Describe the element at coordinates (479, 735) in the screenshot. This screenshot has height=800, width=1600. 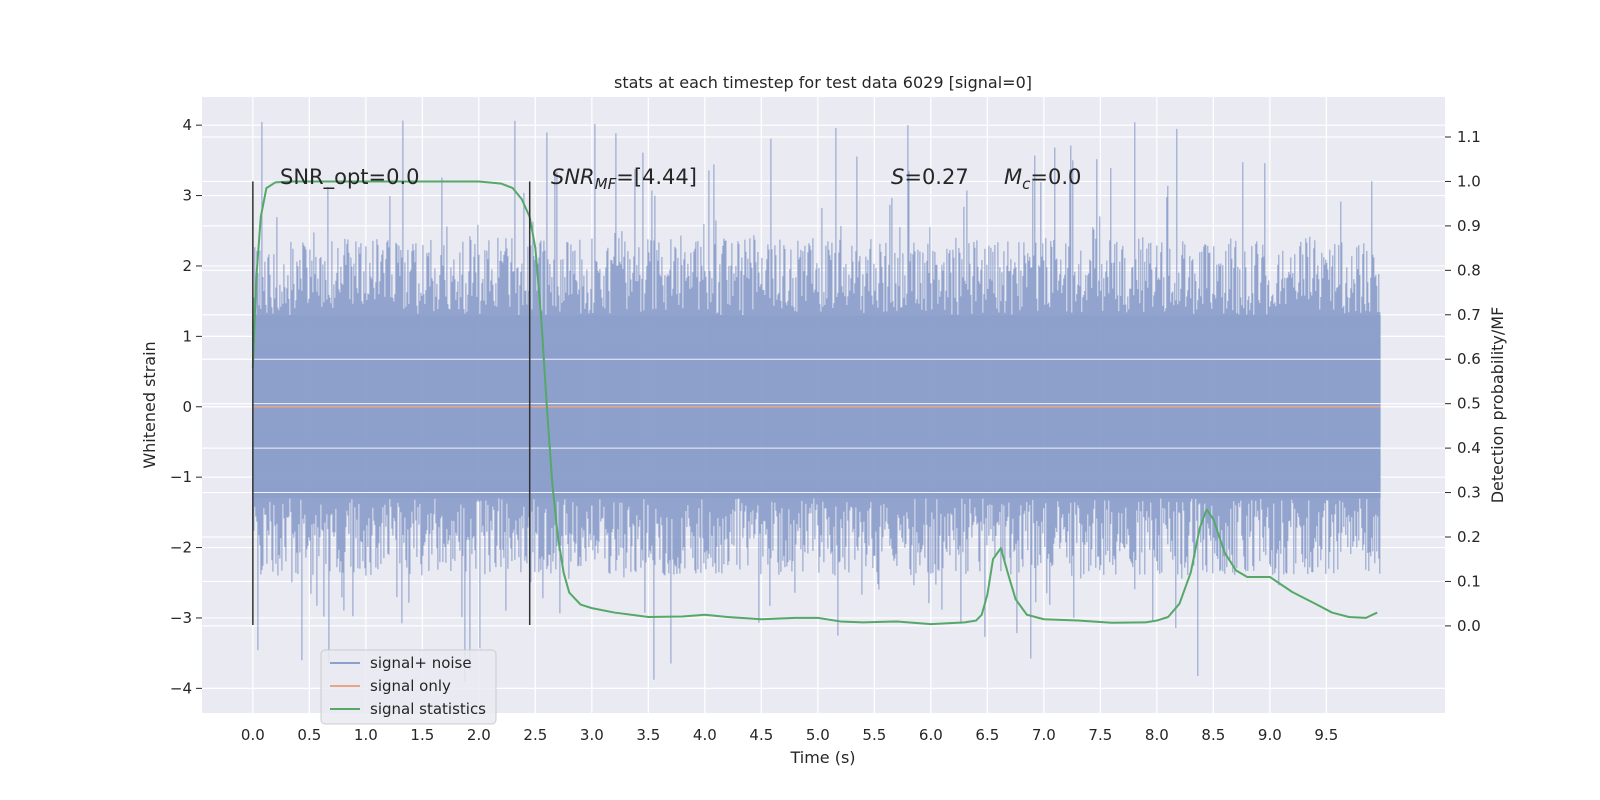
I see `x-tick-label: 2.0` at that location.